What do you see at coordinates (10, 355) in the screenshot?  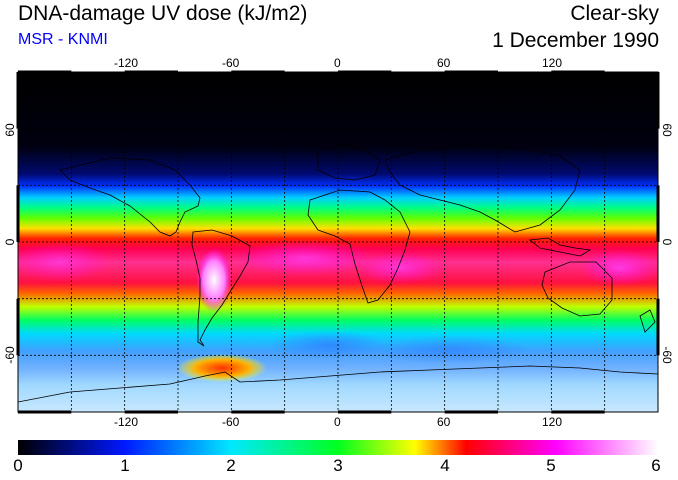 I see `latitude-tick-left-3: -60` at bounding box center [10, 355].